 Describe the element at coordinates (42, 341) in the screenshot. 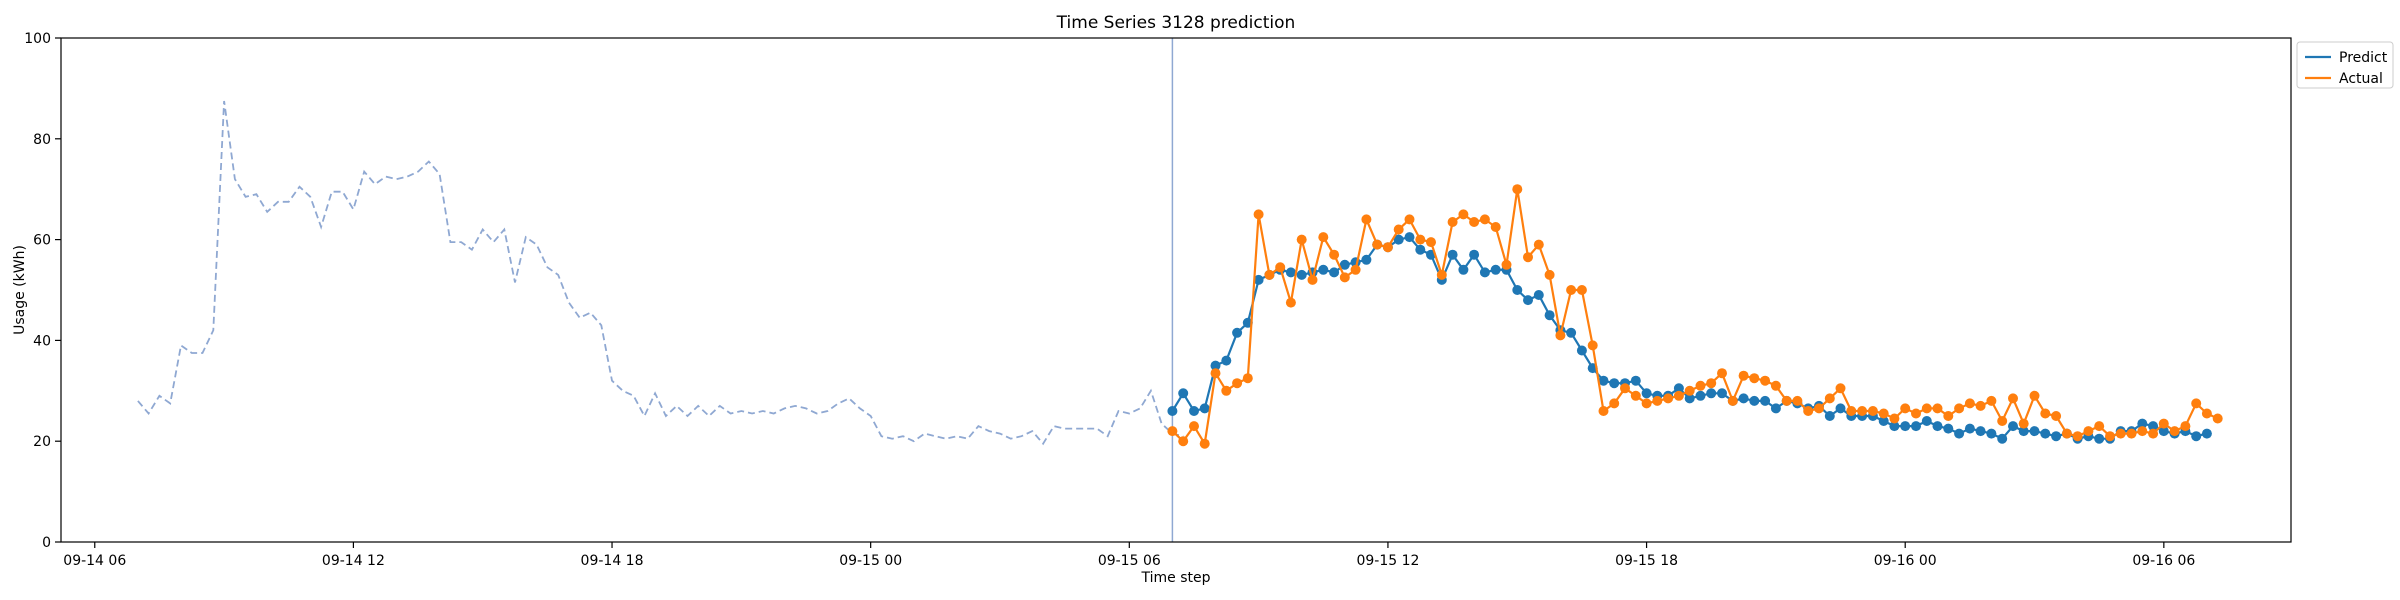

I see `y-tick-label: 40` at that location.